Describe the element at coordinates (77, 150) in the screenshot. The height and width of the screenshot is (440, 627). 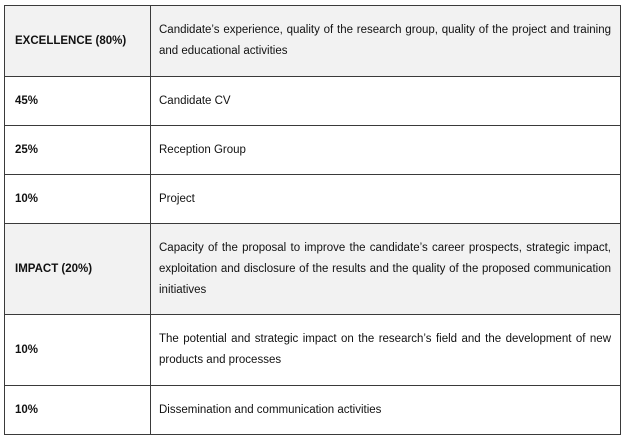
I see `criterion-weight: 25%` at that location.